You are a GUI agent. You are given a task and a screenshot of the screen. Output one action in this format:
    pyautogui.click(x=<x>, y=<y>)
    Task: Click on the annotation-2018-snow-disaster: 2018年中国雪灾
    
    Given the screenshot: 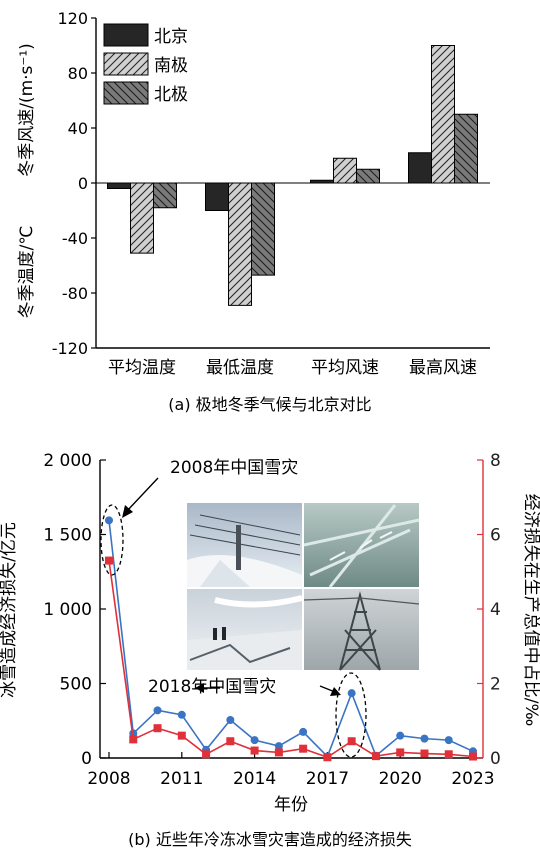 What is the action you would take?
    pyautogui.click(x=212, y=687)
    